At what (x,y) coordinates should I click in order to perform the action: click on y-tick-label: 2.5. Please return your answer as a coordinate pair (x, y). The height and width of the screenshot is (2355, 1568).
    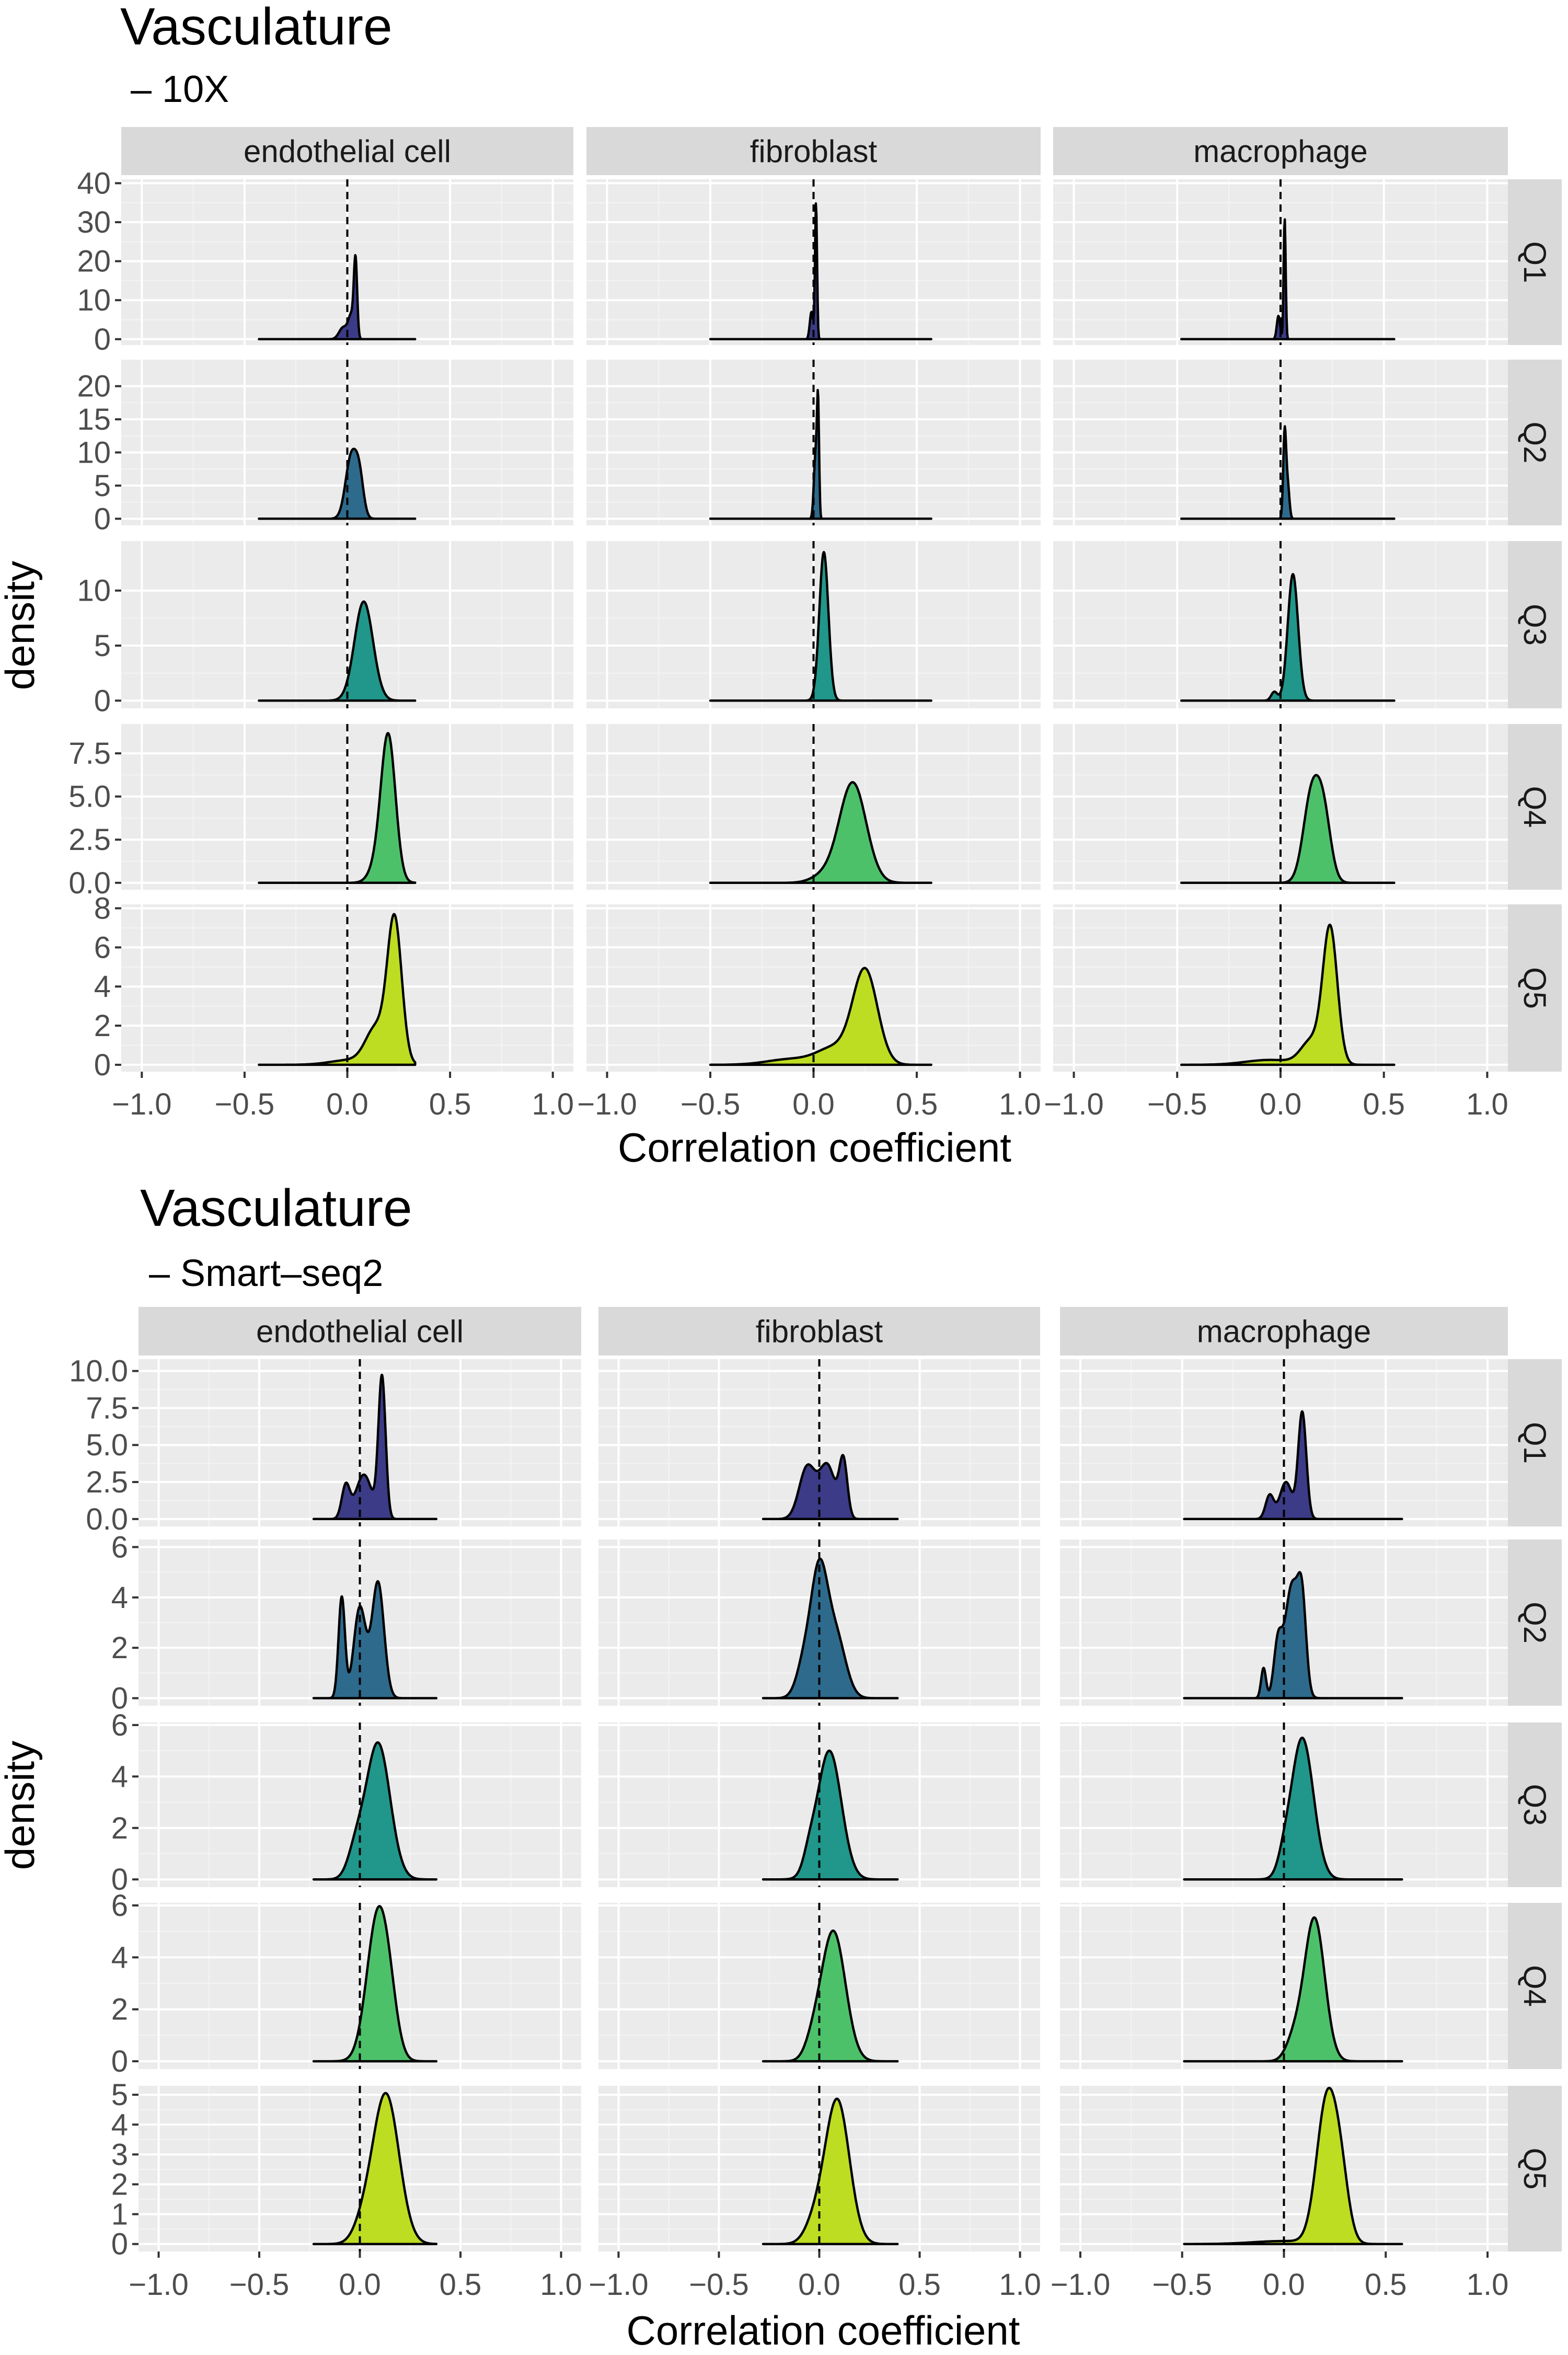
    Looking at the image, I should click on (89, 840).